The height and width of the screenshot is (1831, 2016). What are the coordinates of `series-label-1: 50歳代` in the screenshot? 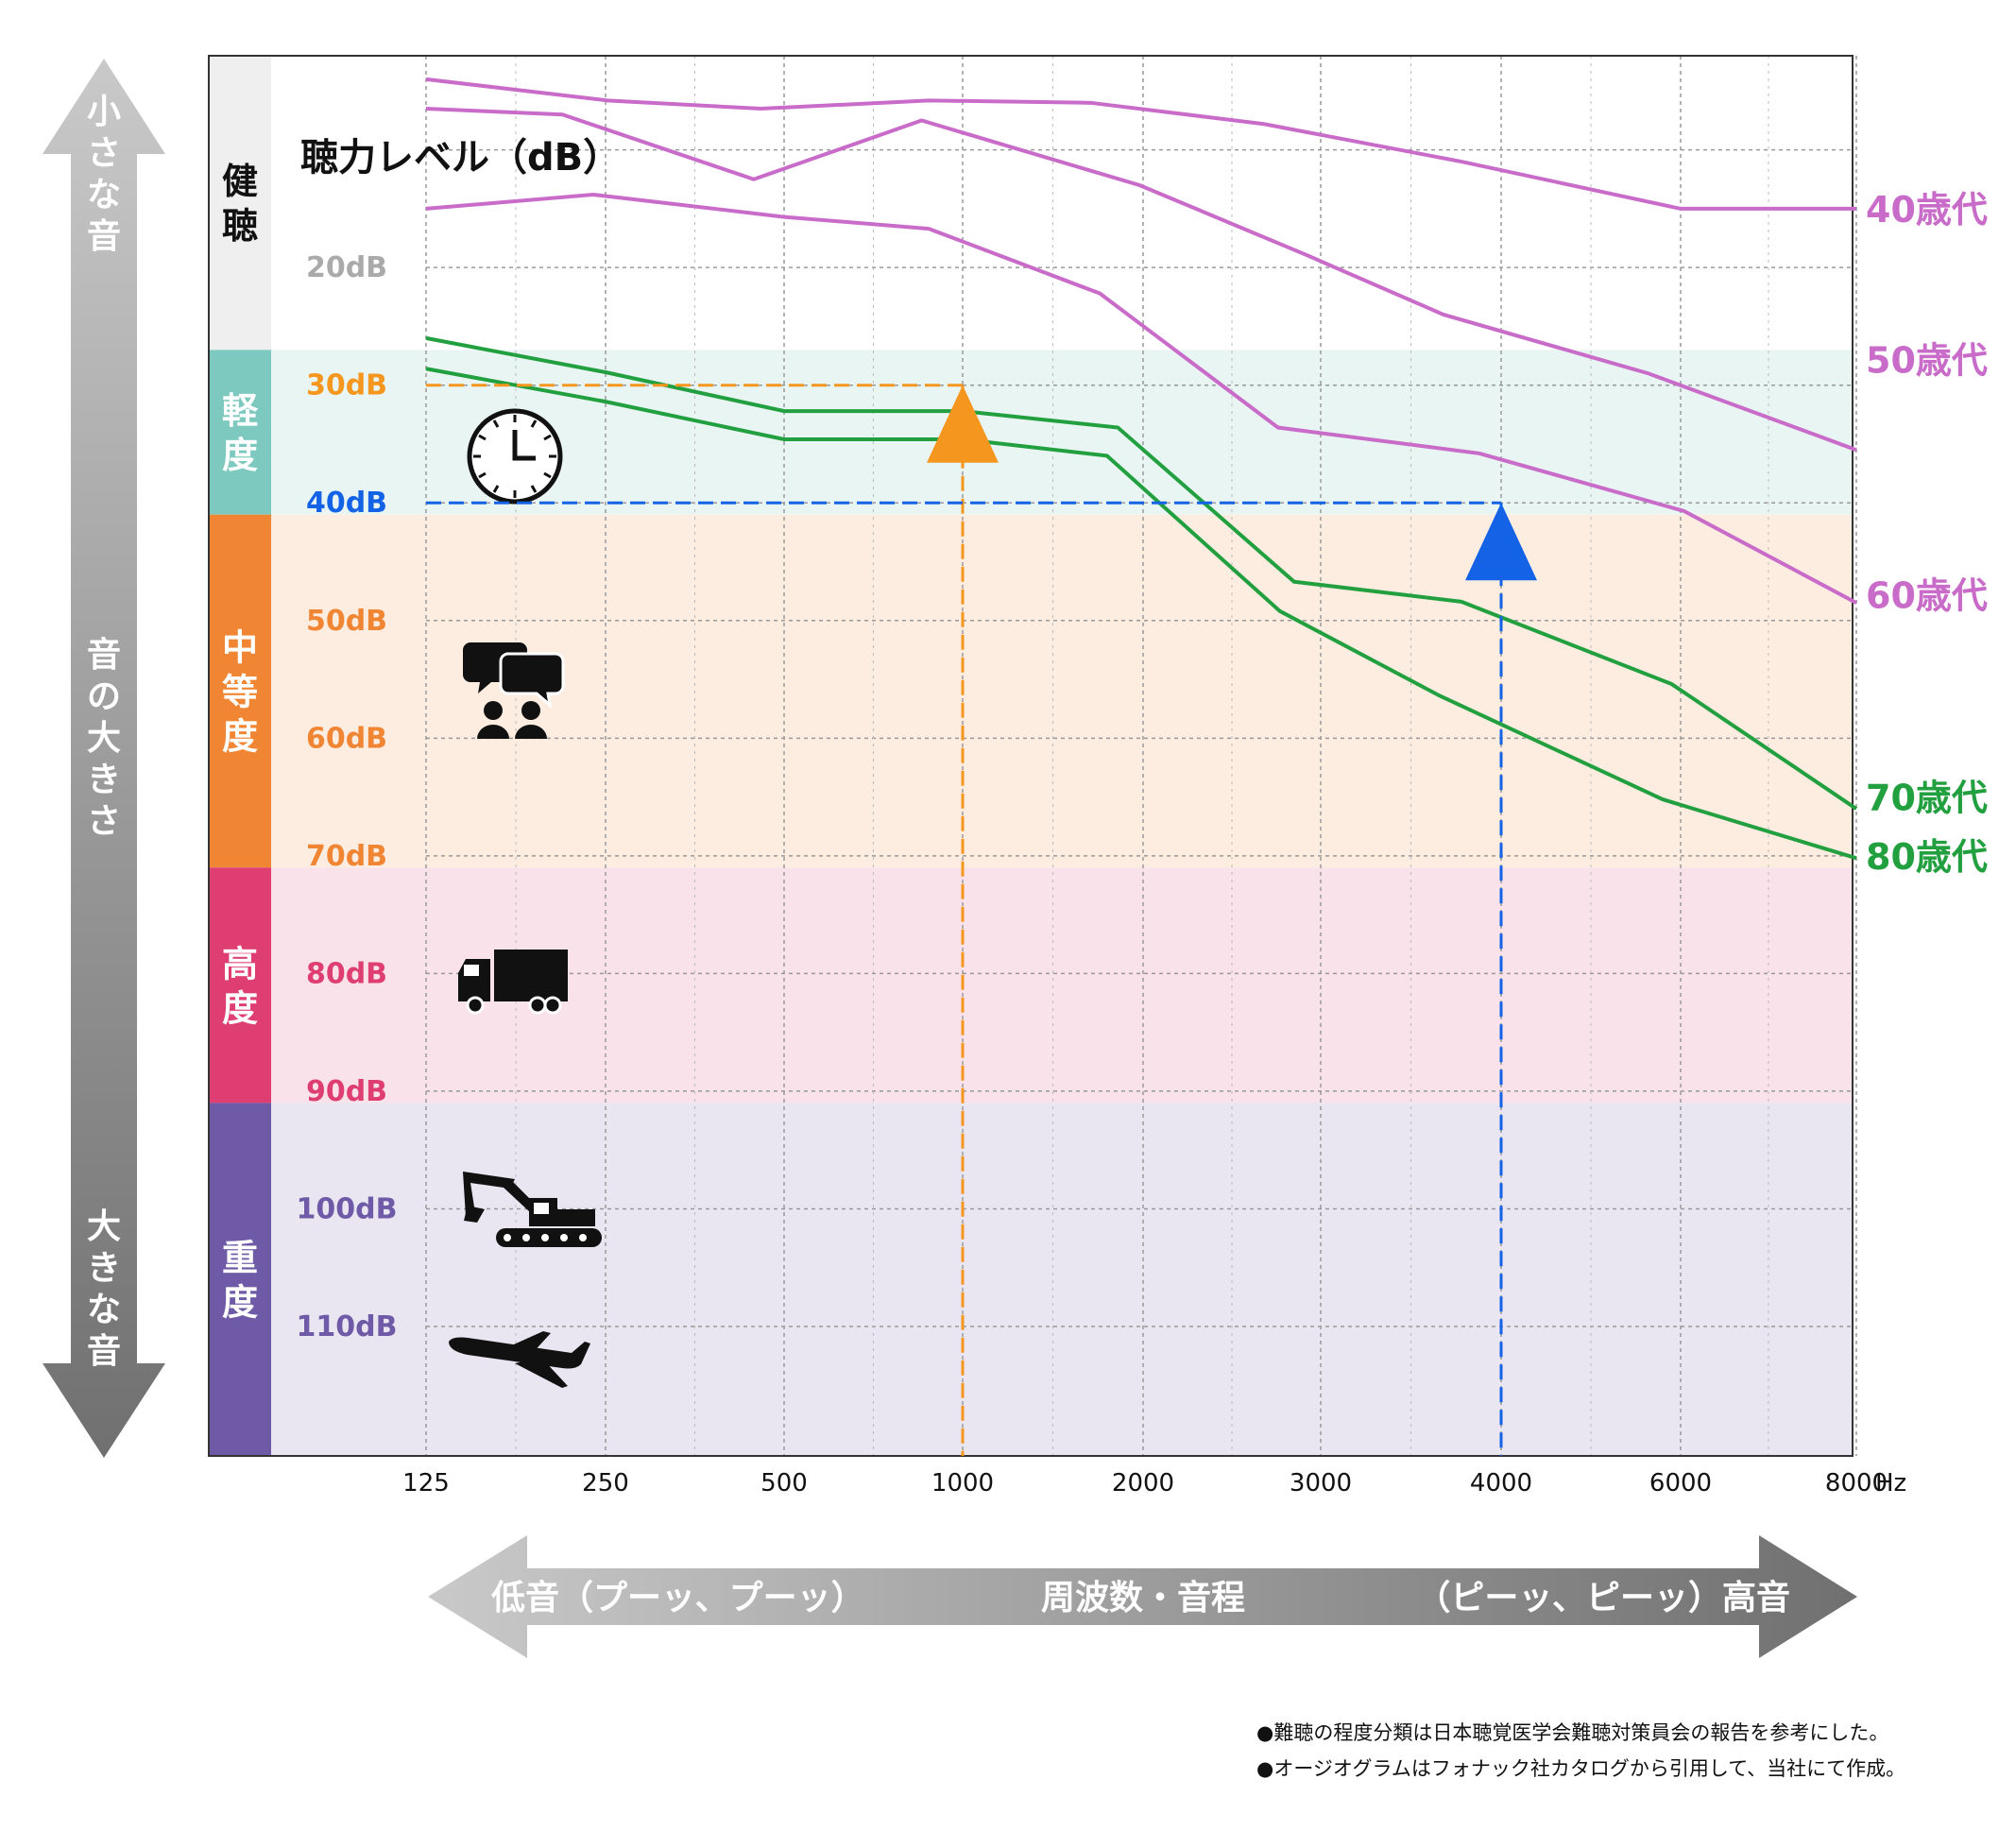 It's located at (1927, 360).